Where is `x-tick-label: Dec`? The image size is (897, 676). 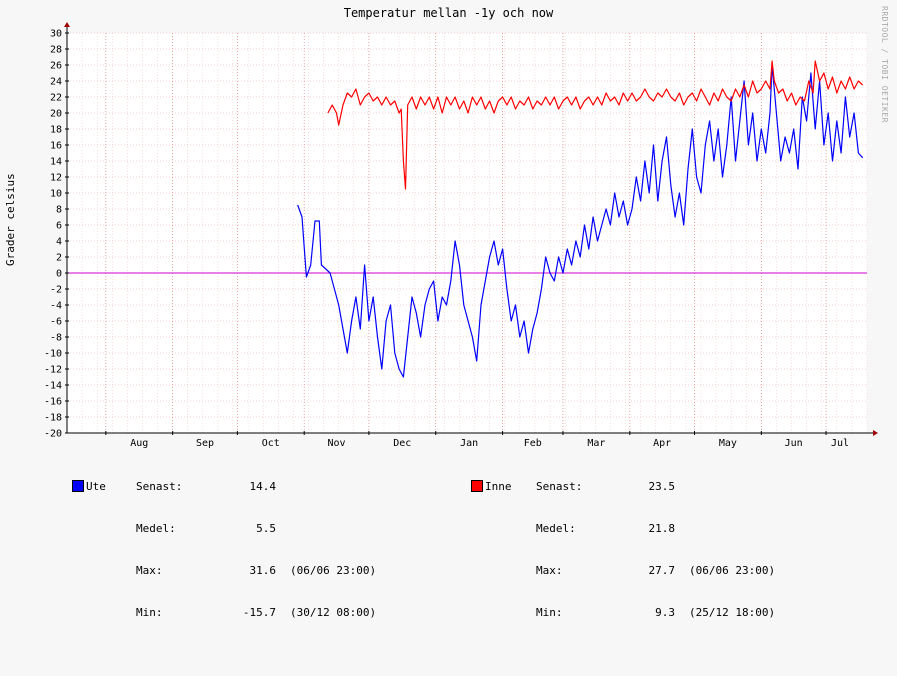
x-tick-label: Dec is located at coordinates (402, 443).